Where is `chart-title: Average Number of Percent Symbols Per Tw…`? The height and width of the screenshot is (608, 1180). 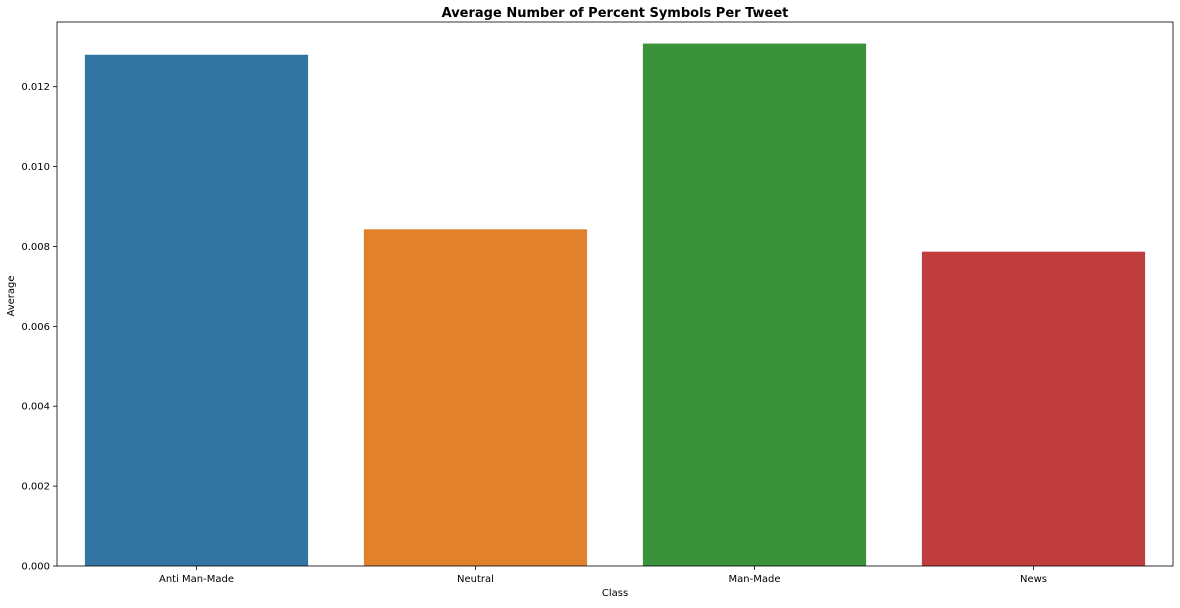
chart-title: Average Number of Percent Symbols Per Tw… is located at coordinates (615, 13).